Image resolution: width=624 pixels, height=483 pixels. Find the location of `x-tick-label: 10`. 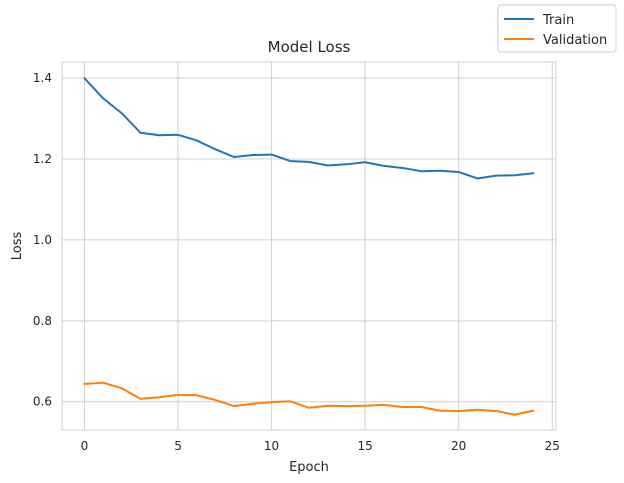

x-tick-label: 10 is located at coordinates (271, 446).